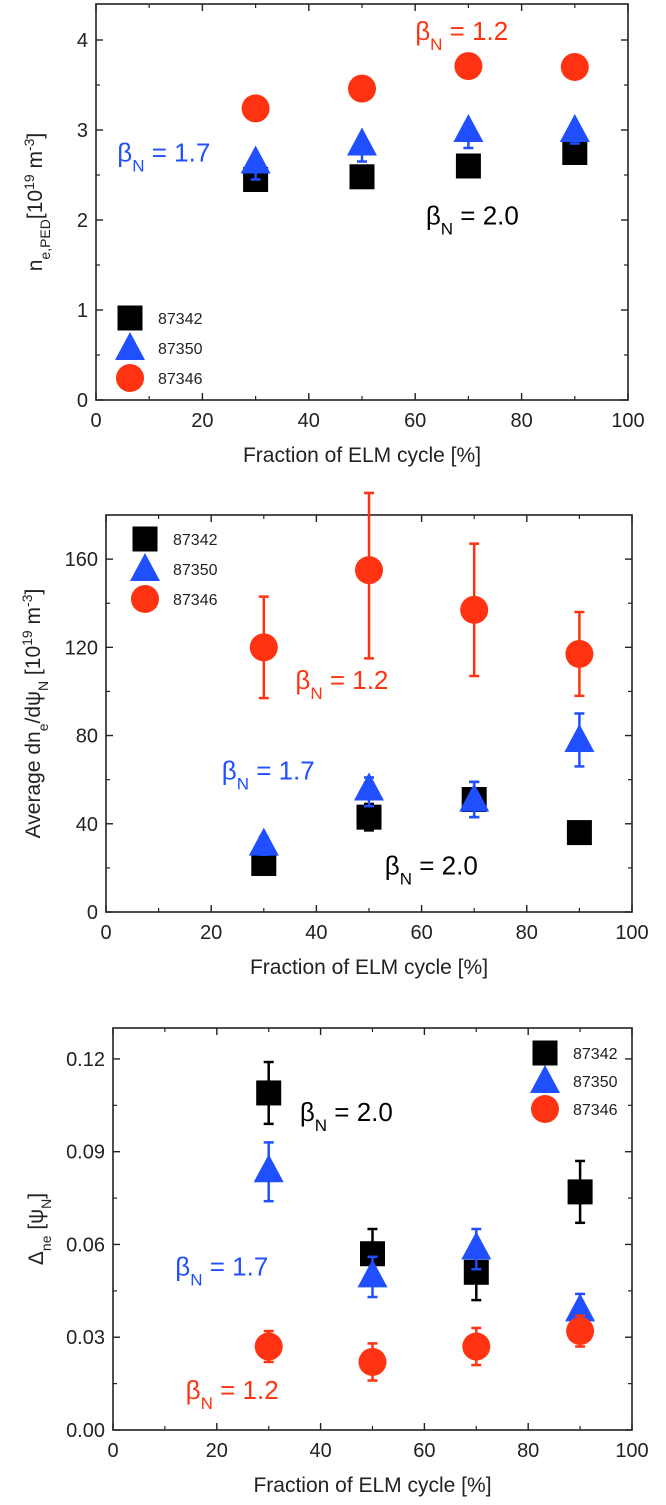 This screenshot has width=666, height=1505. Describe the element at coordinates (33, 618) in the screenshot. I see `y-label-unit-mid: m` at that location.